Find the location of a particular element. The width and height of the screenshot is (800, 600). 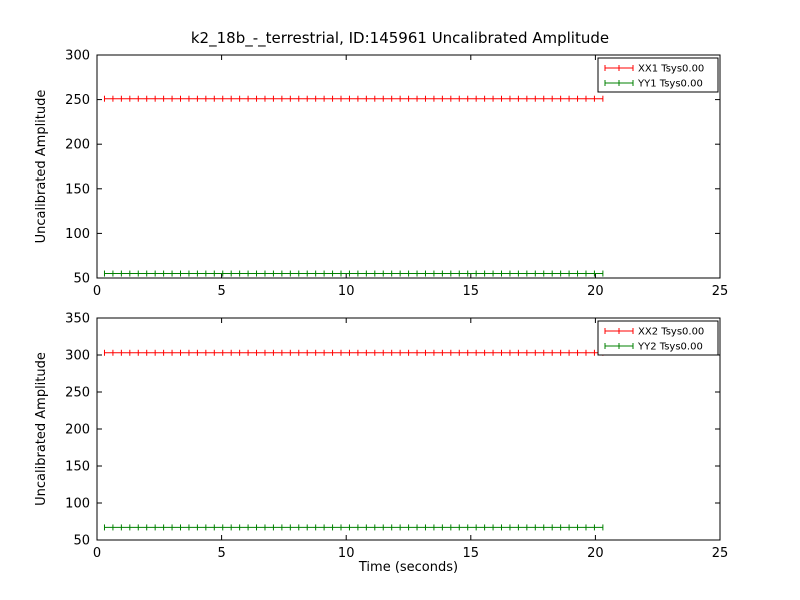

series-XX2 is located at coordinates (353, 352).